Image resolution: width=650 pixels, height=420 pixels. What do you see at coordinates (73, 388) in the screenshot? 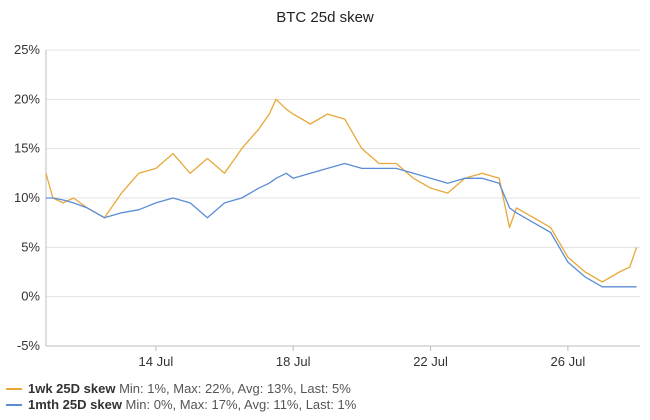
I see `legend-series-name: 1wk 25D skew` at bounding box center [73, 388].